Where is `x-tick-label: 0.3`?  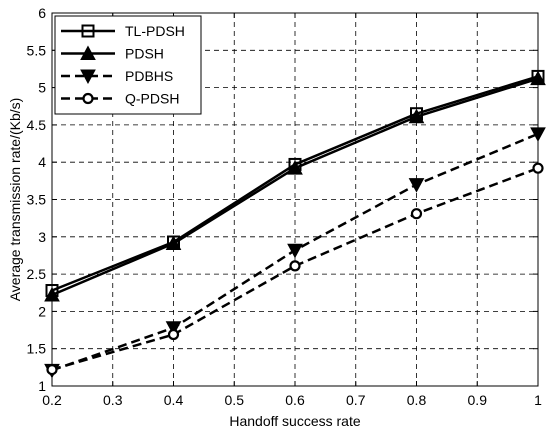
x-tick-label: 0.3 is located at coordinates (113, 400).